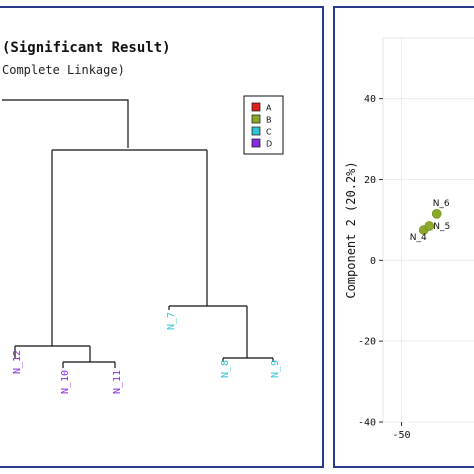 Image resolution: width=474 pixels, height=474 pixels. I want to click on point-label: N_4, so click(418, 238).